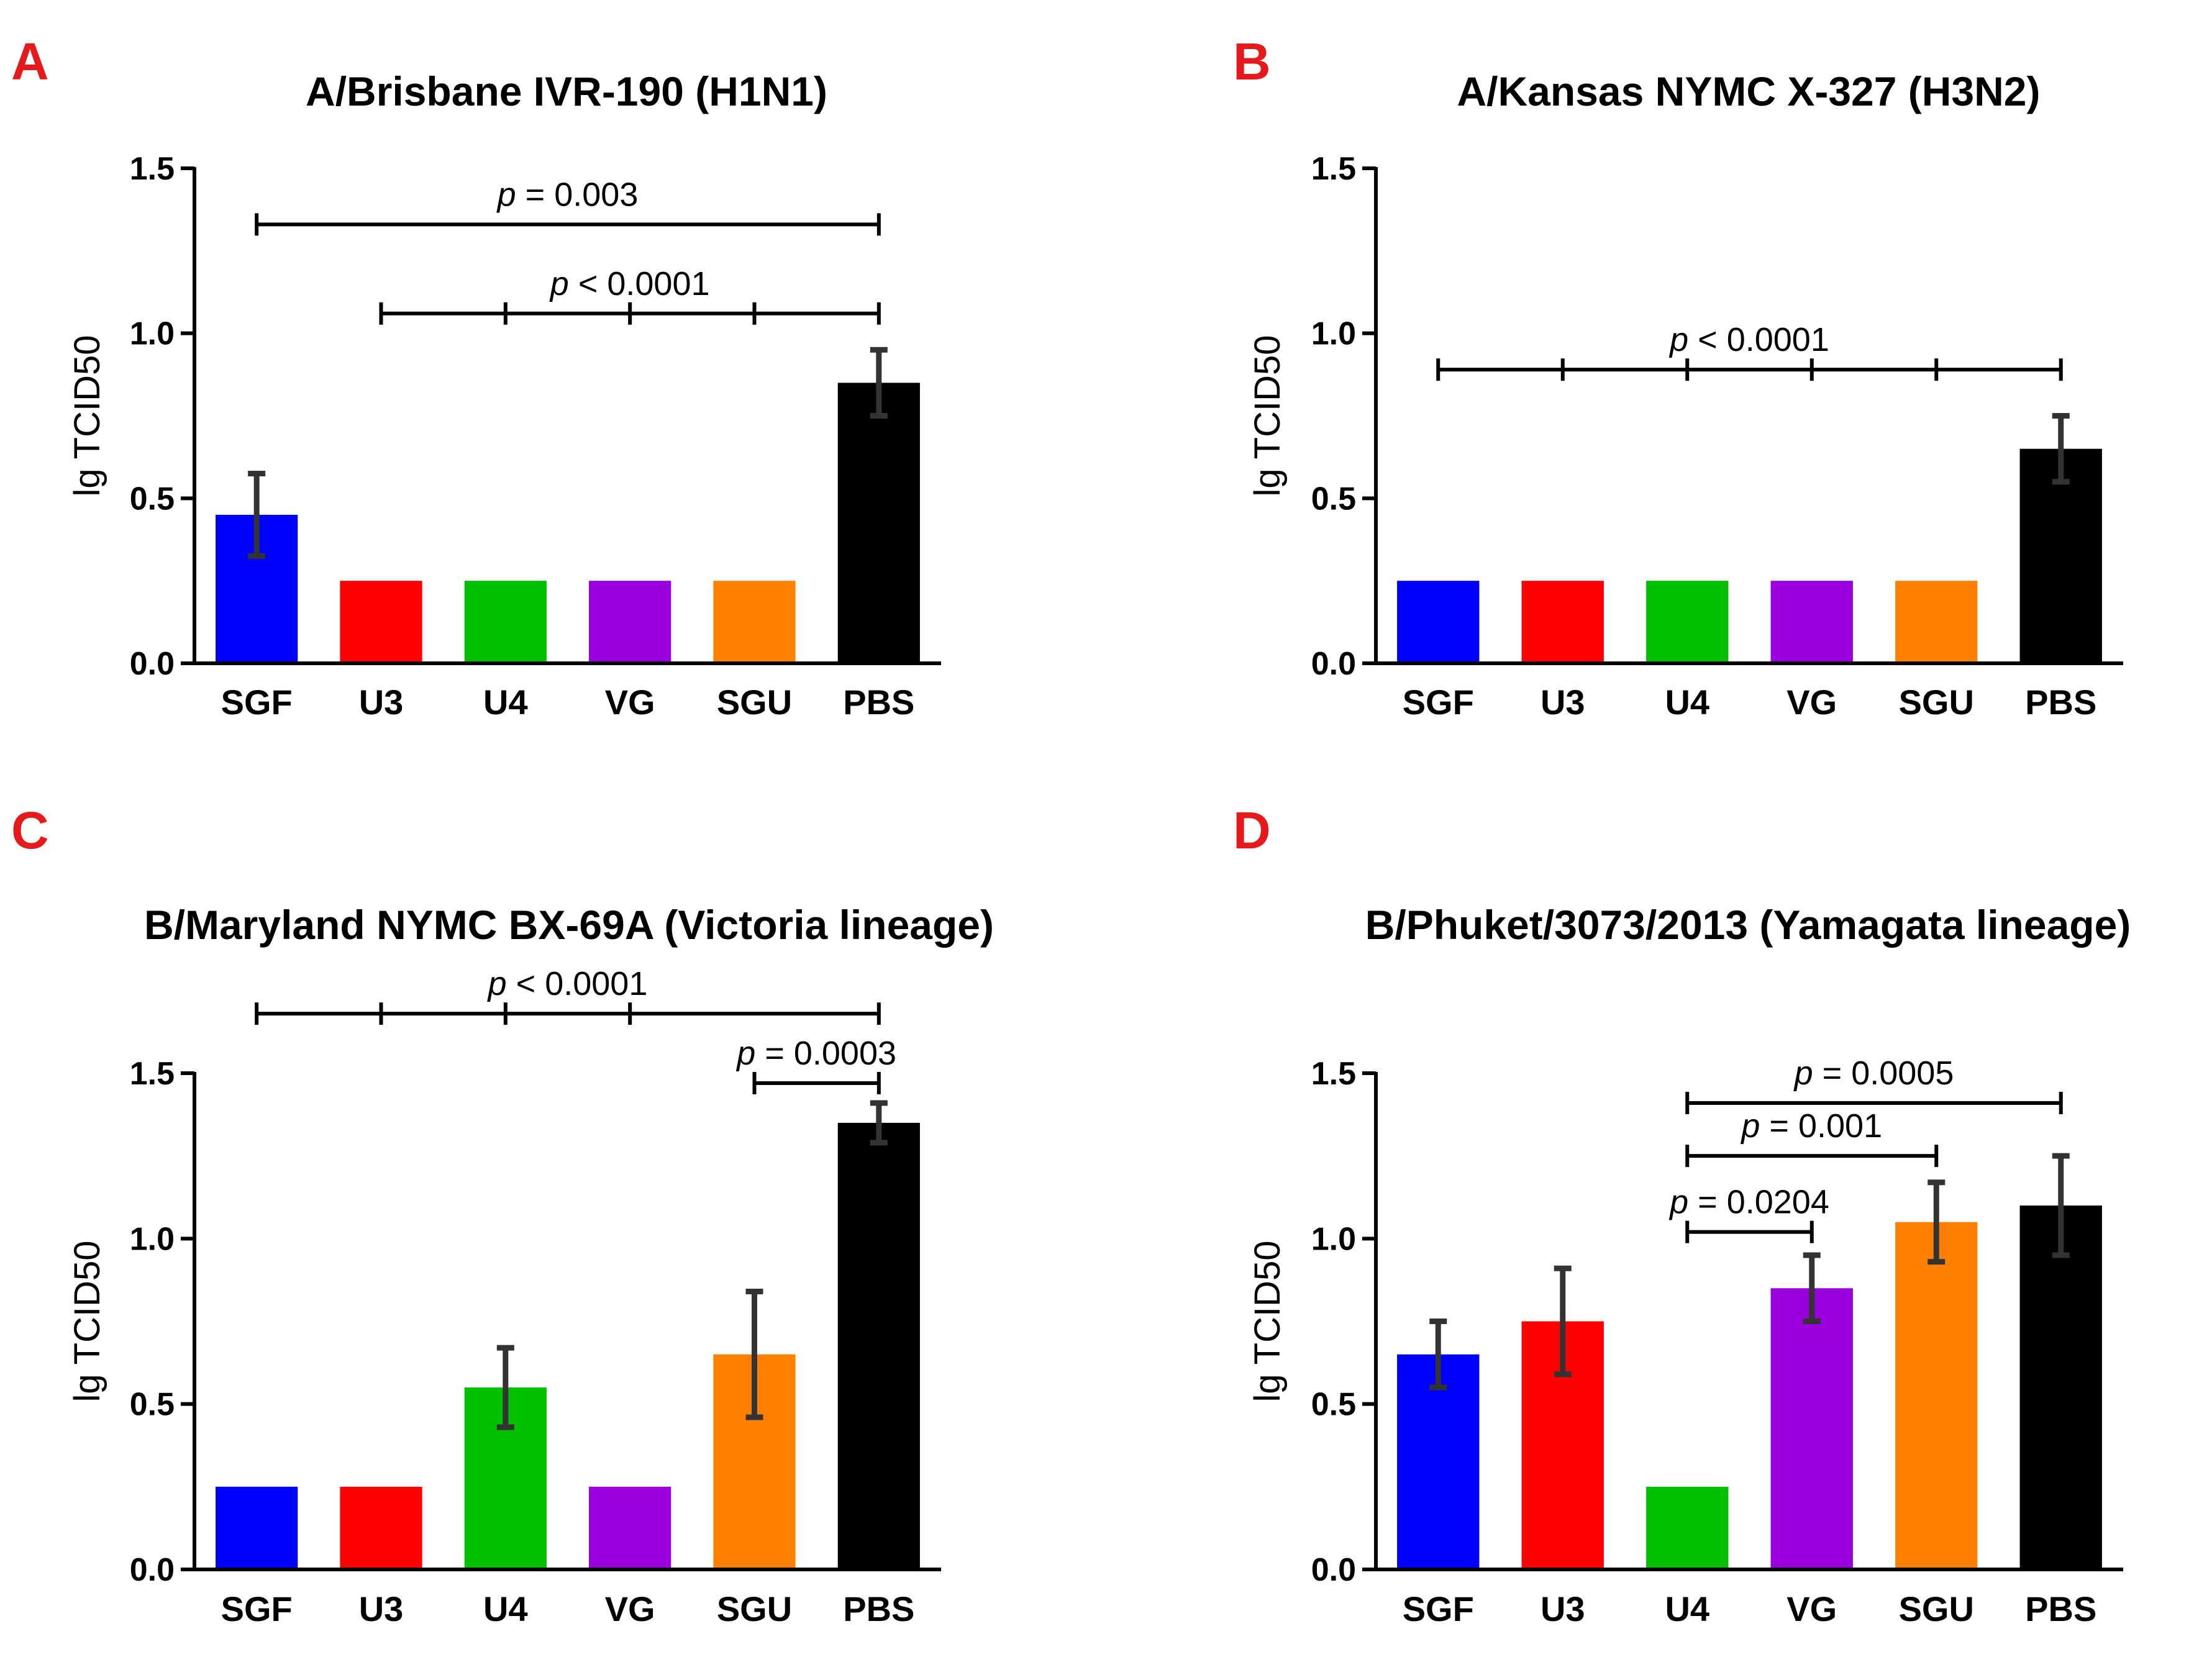  Describe the element at coordinates (825, 1053) in the screenshot. I see `p-value-text: = 0.0003` at that location.